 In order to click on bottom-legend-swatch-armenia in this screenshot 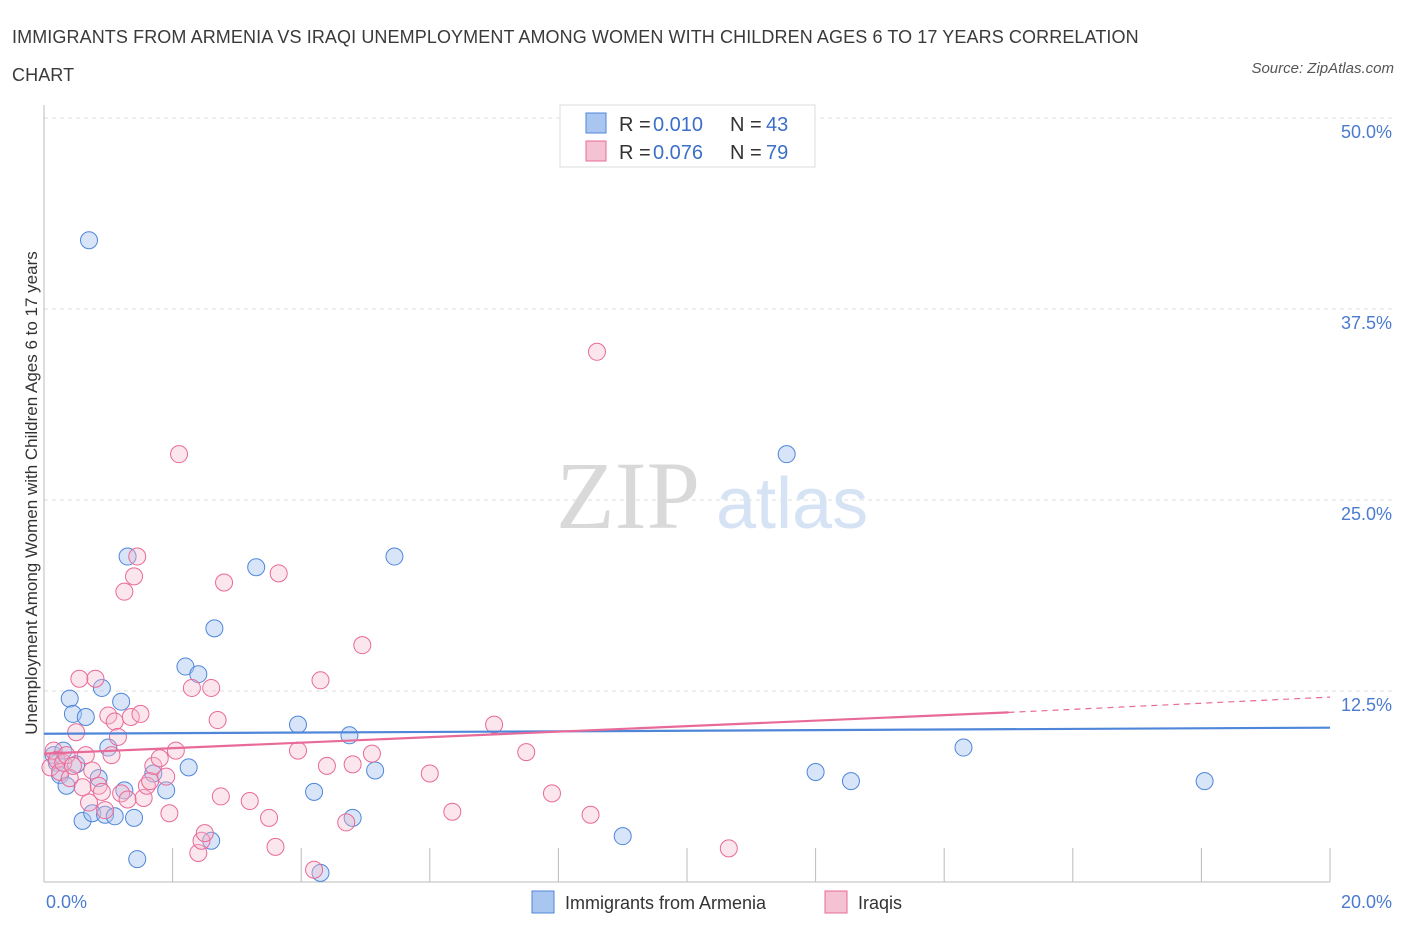, I will do `click(543, 902)`.